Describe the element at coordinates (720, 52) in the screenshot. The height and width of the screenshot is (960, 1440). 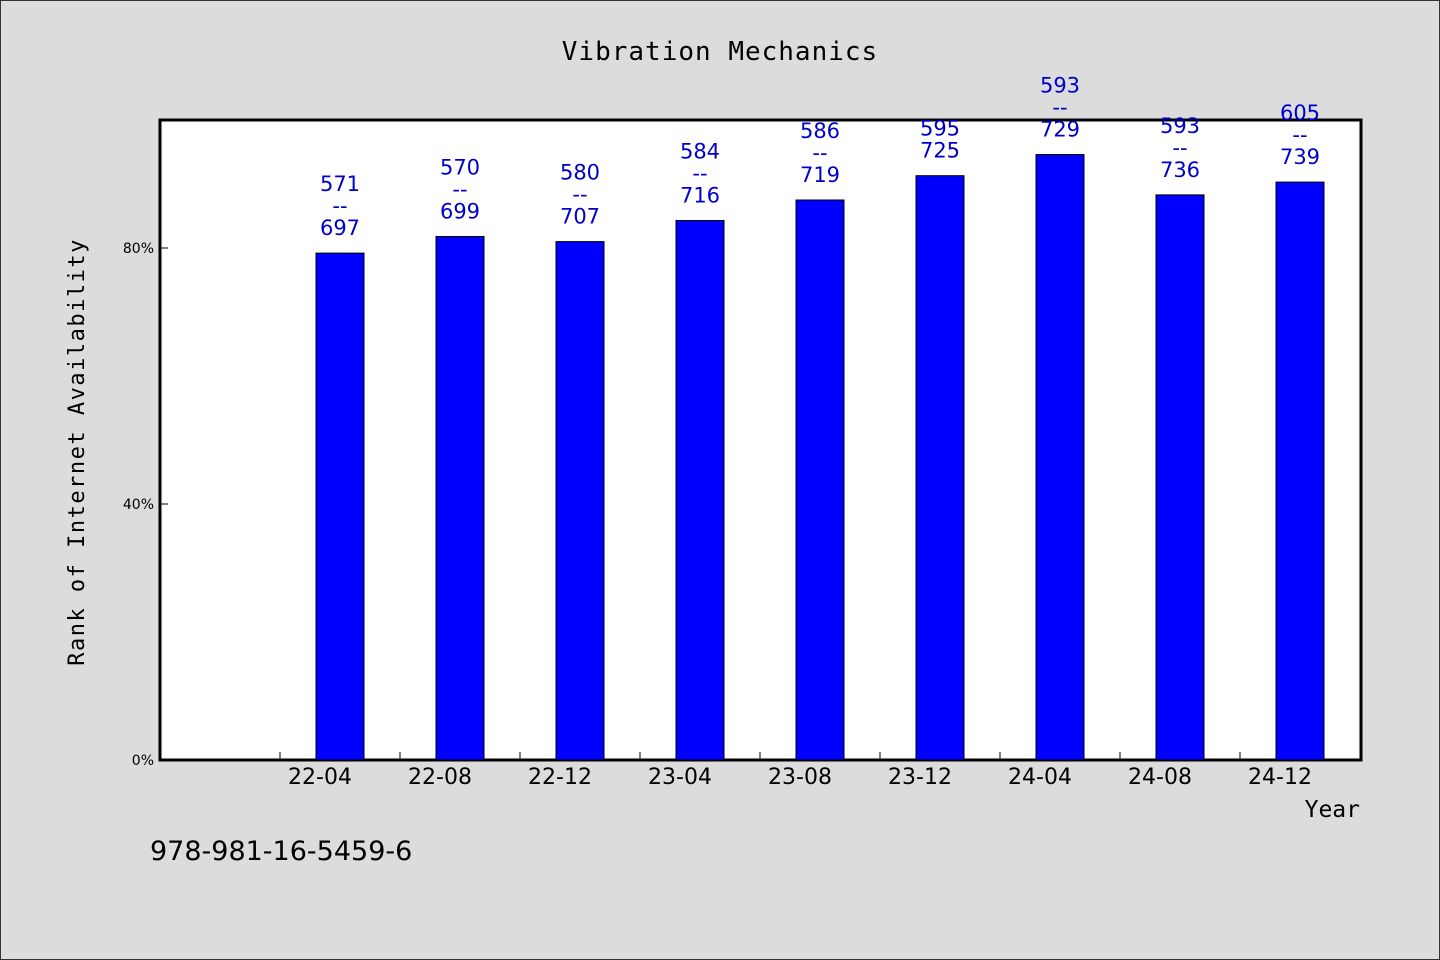
I see `chart-title: Vibration Mechanics` at that location.